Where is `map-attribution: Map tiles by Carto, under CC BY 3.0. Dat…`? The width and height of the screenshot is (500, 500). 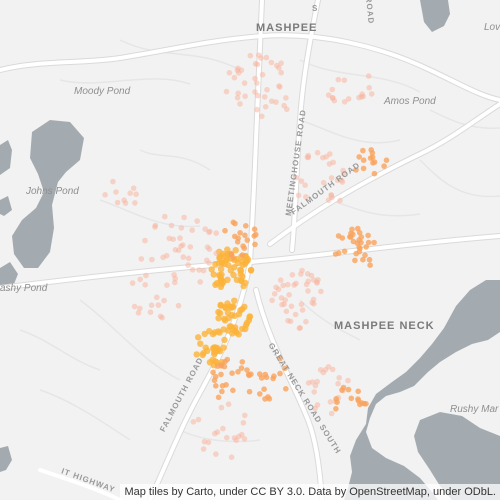 map-attribution: Map tiles by Carto, under CC BY 3.0. Dat… is located at coordinates (310, 492).